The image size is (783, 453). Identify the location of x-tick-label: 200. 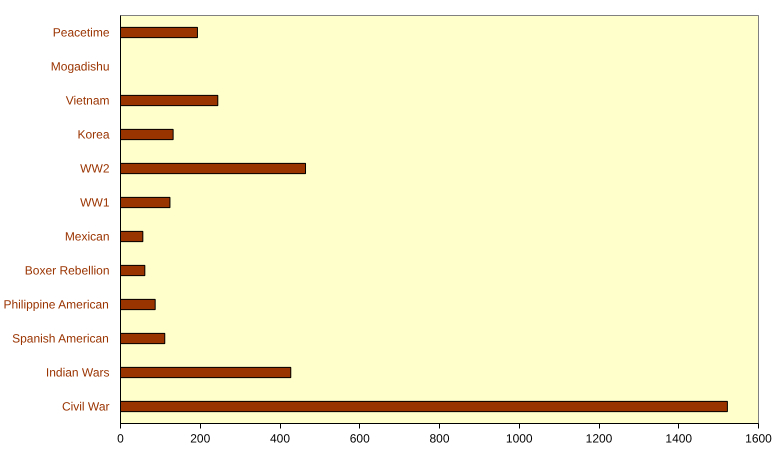
(200, 439).